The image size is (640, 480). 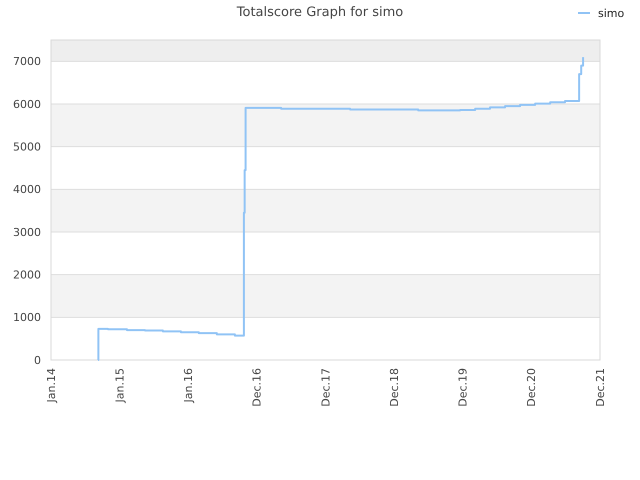 What do you see at coordinates (27, 317) in the screenshot?
I see `y-tick-label: 1000` at bounding box center [27, 317].